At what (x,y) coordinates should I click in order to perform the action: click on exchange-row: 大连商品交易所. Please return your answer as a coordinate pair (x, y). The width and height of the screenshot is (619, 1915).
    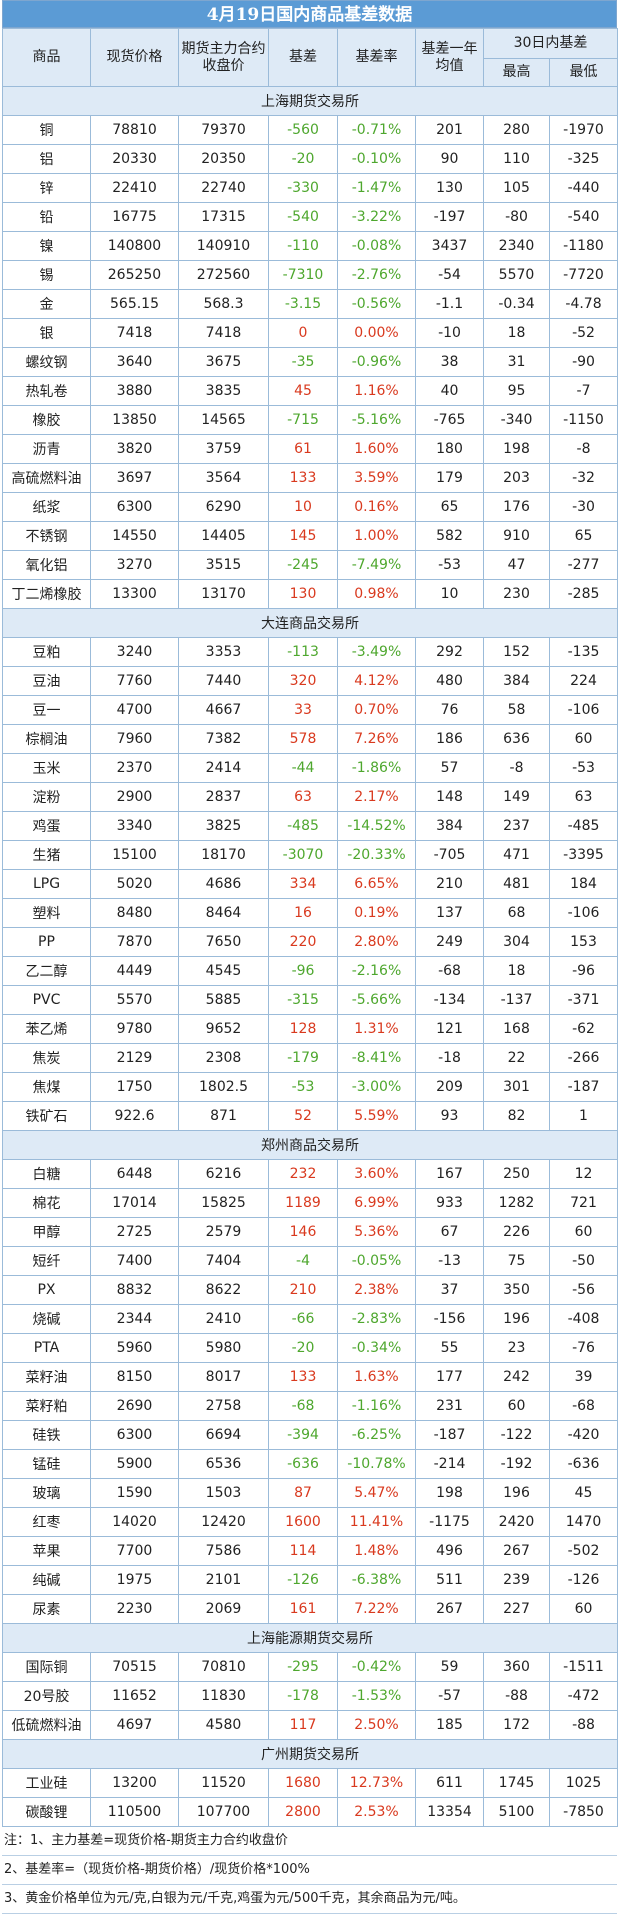
    Looking at the image, I should click on (310, 623).